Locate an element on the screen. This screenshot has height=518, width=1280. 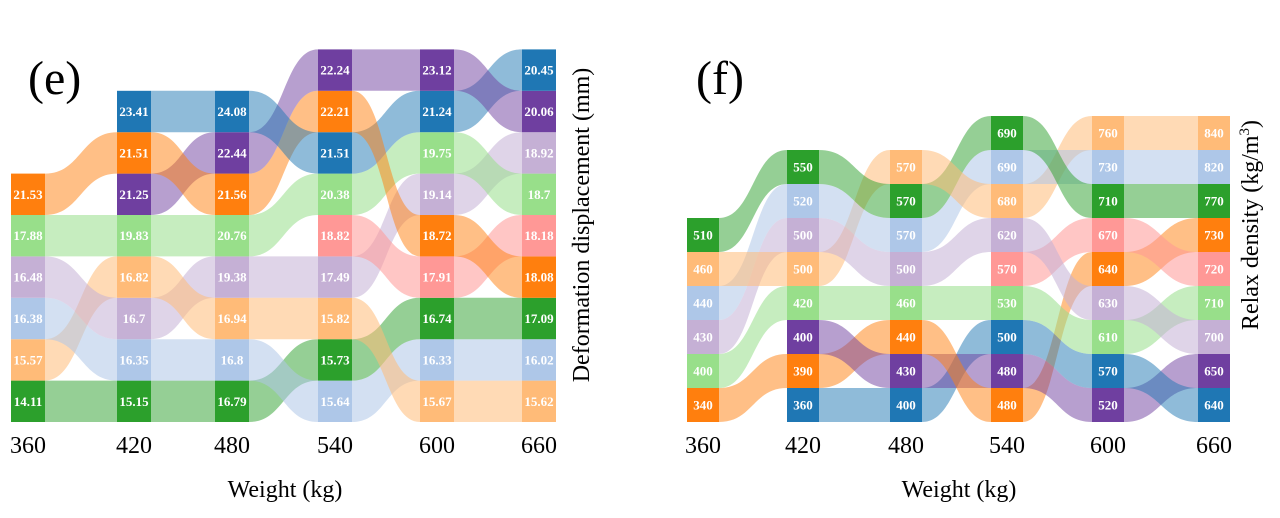
flow-f-col2-to-col3 is located at coordinates (956, 303).